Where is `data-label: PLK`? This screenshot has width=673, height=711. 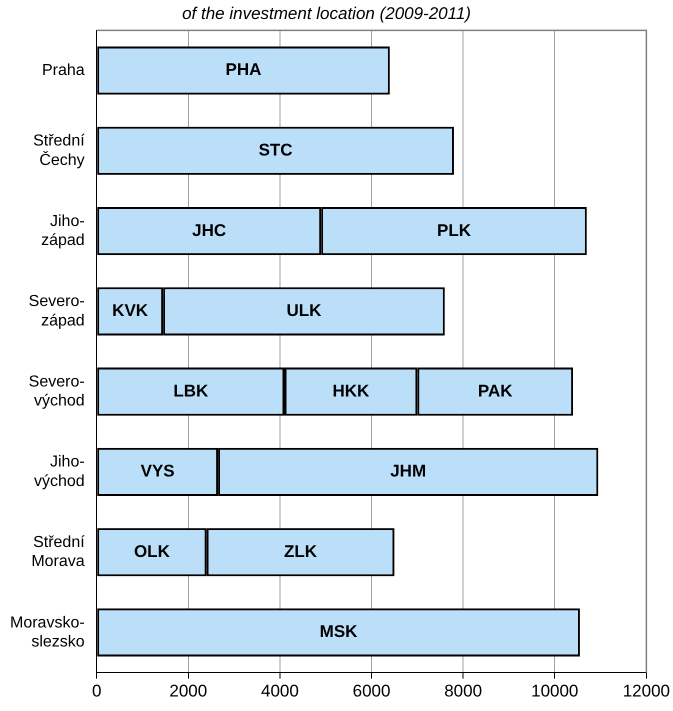 data-label: PLK is located at coordinates (454, 230).